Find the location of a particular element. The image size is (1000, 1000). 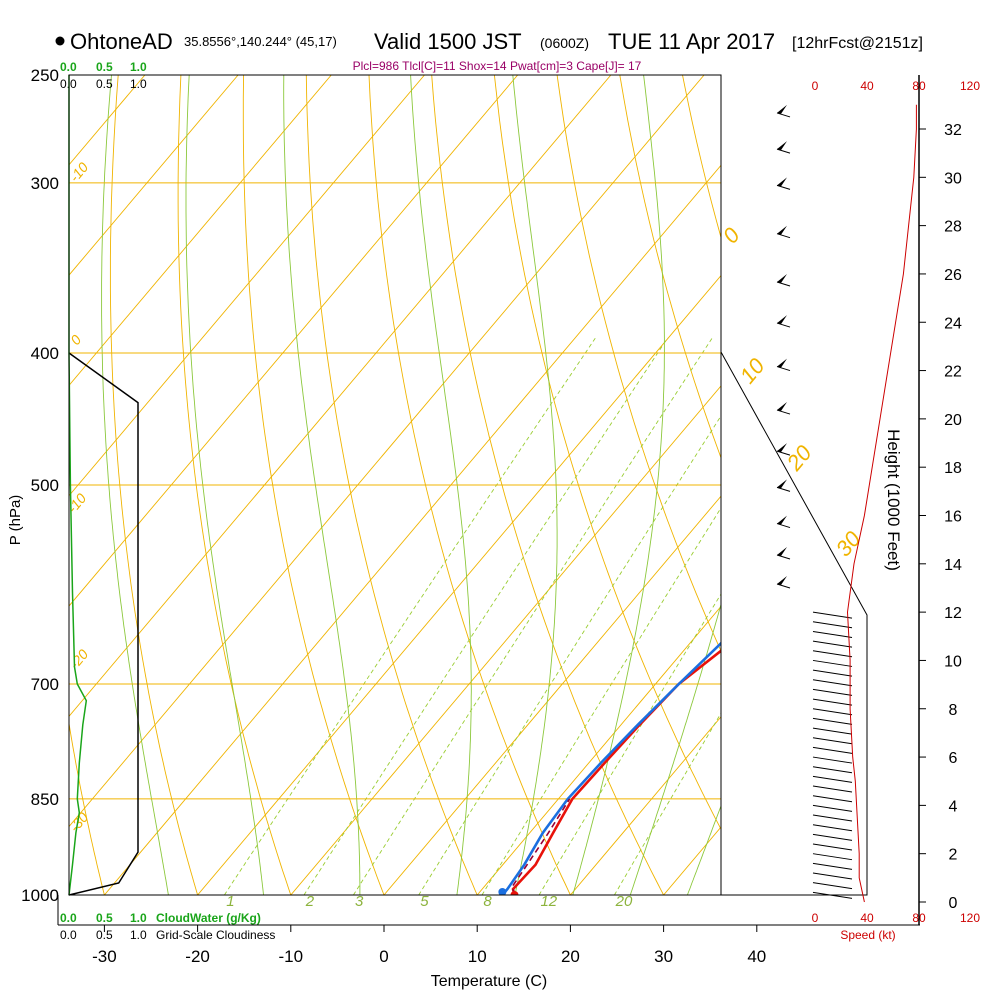

height-tick-label: 18 is located at coordinates (953, 468).